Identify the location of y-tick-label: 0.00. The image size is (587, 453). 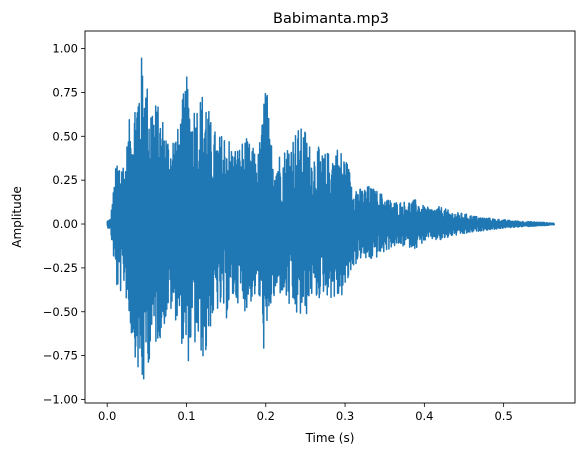
(65, 224).